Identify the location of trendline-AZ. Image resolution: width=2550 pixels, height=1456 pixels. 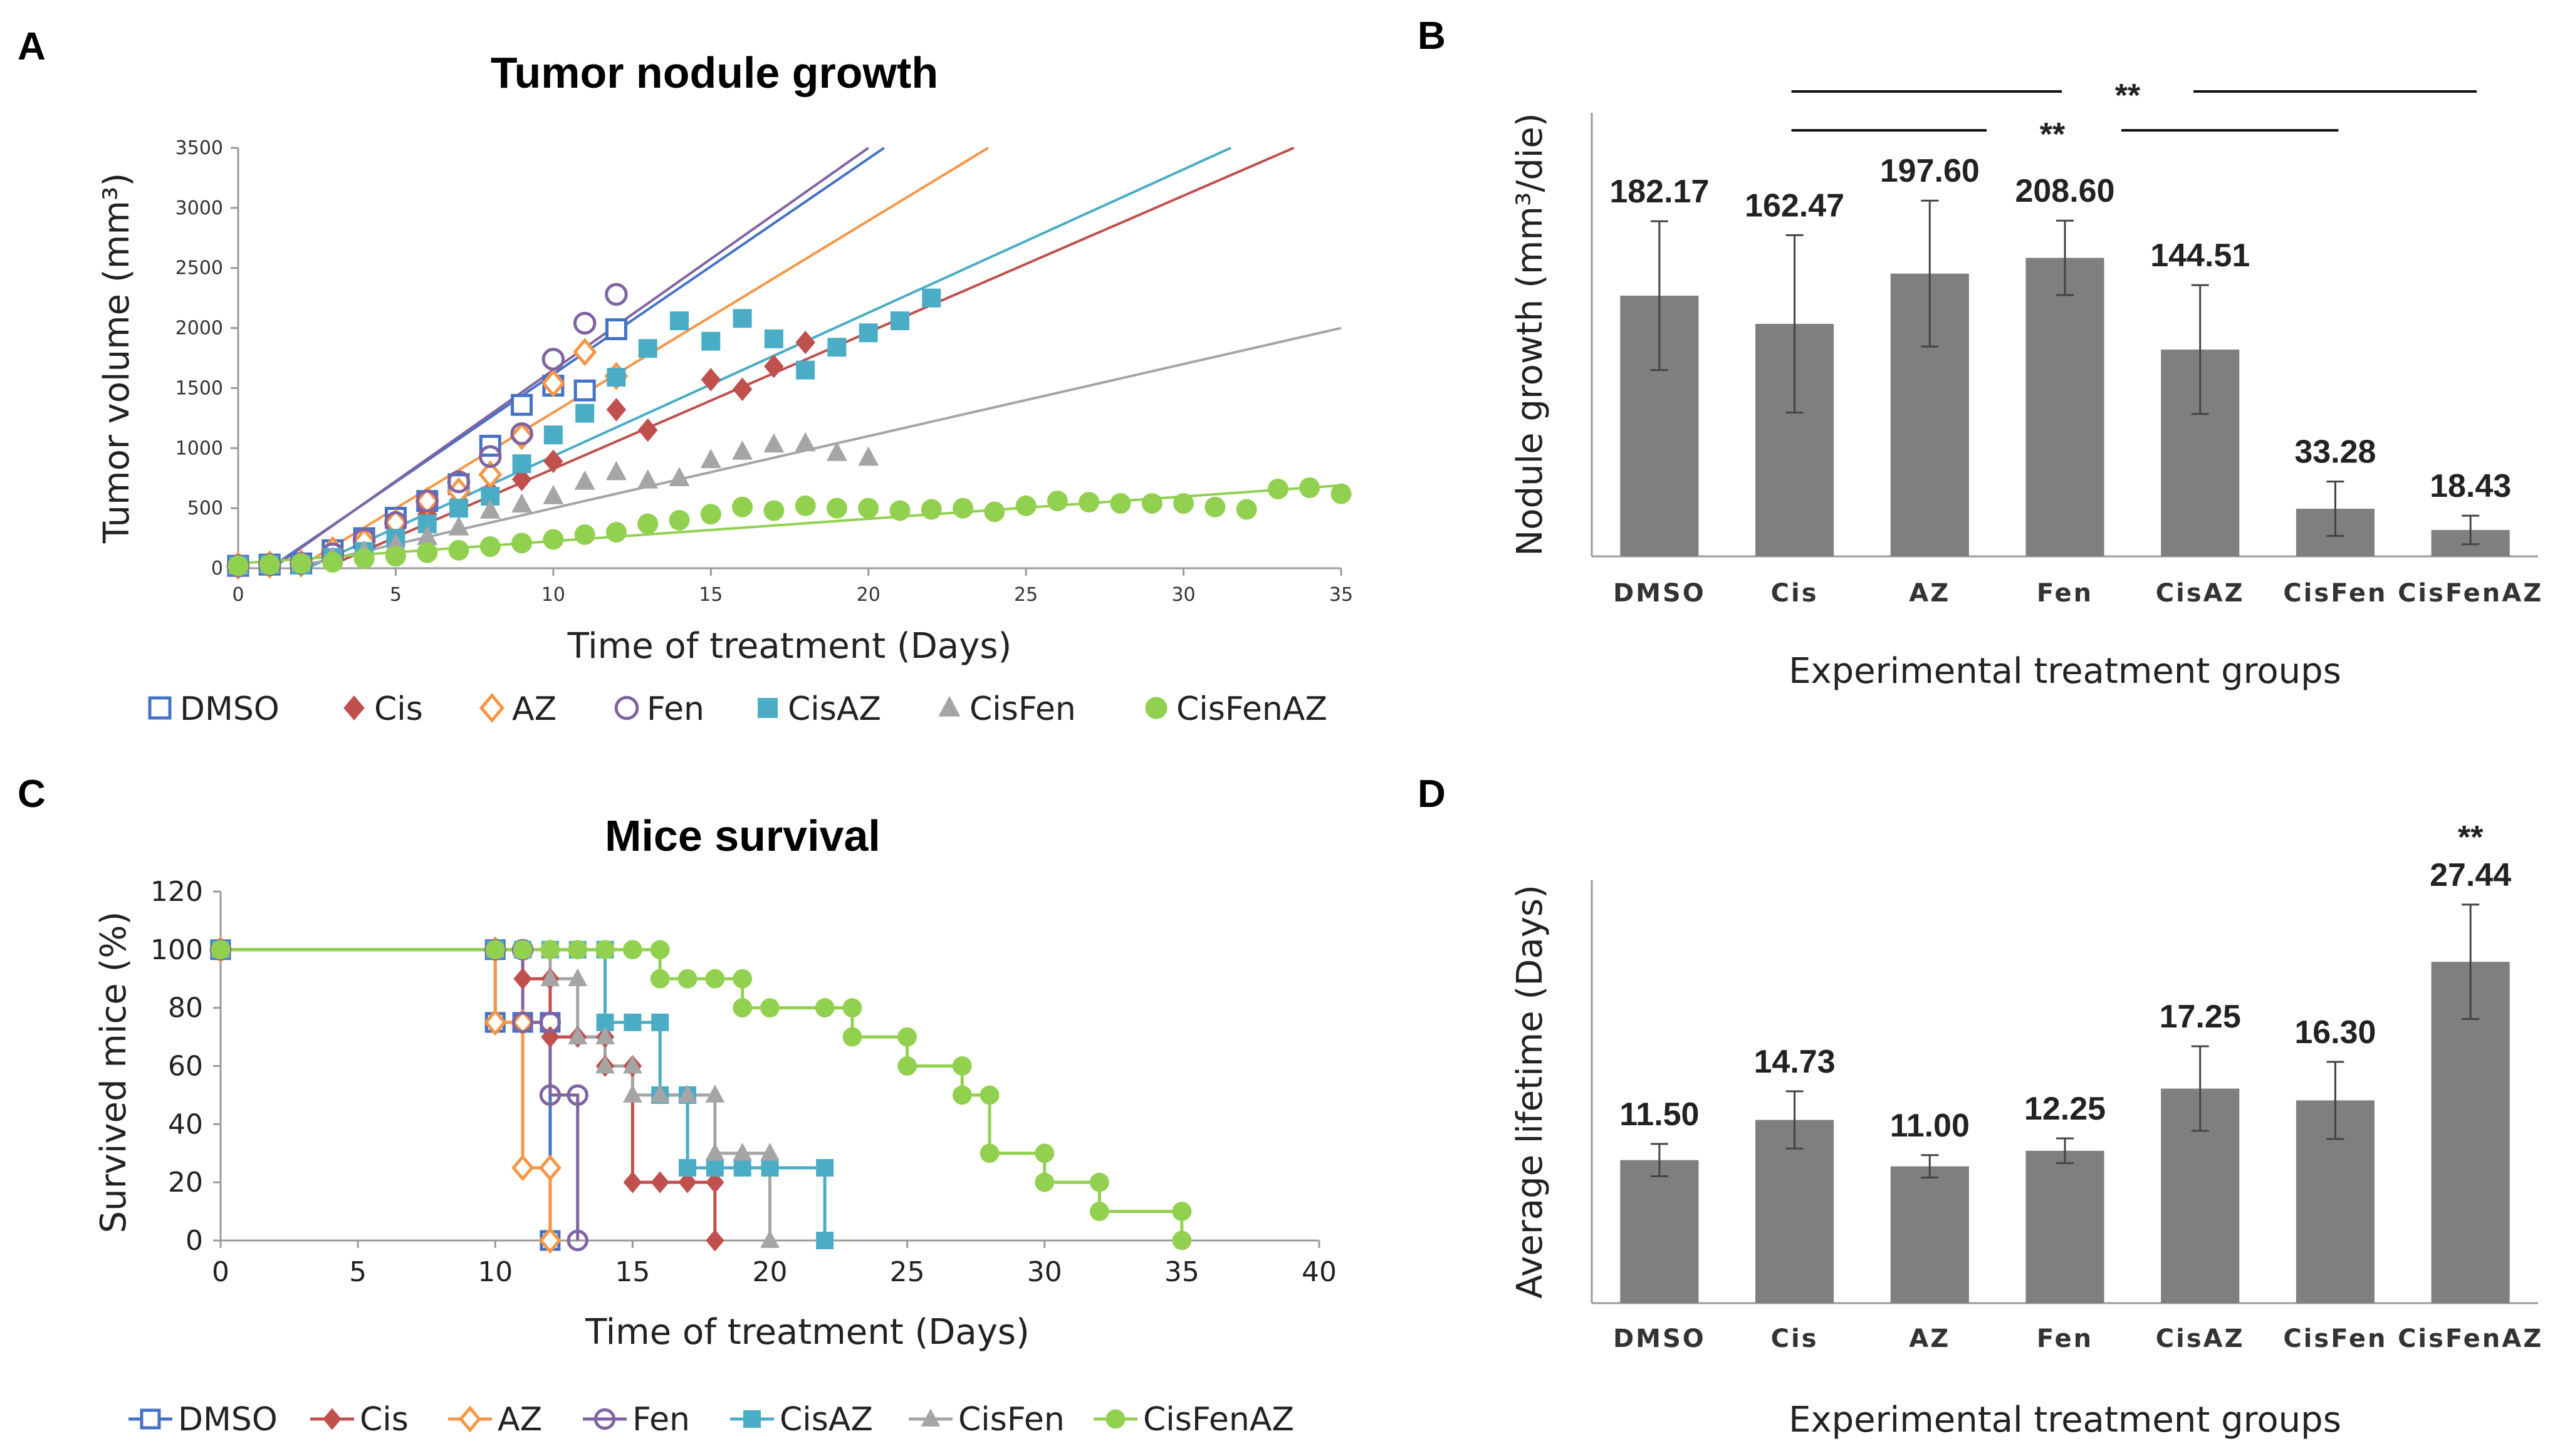
(643, 358).